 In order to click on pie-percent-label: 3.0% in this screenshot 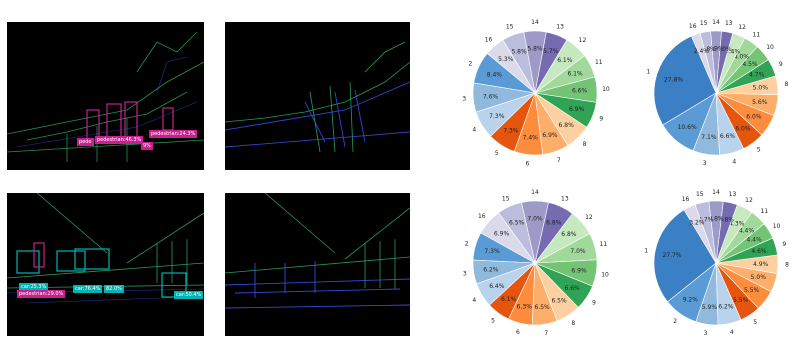, I will do `click(724, 49)`.